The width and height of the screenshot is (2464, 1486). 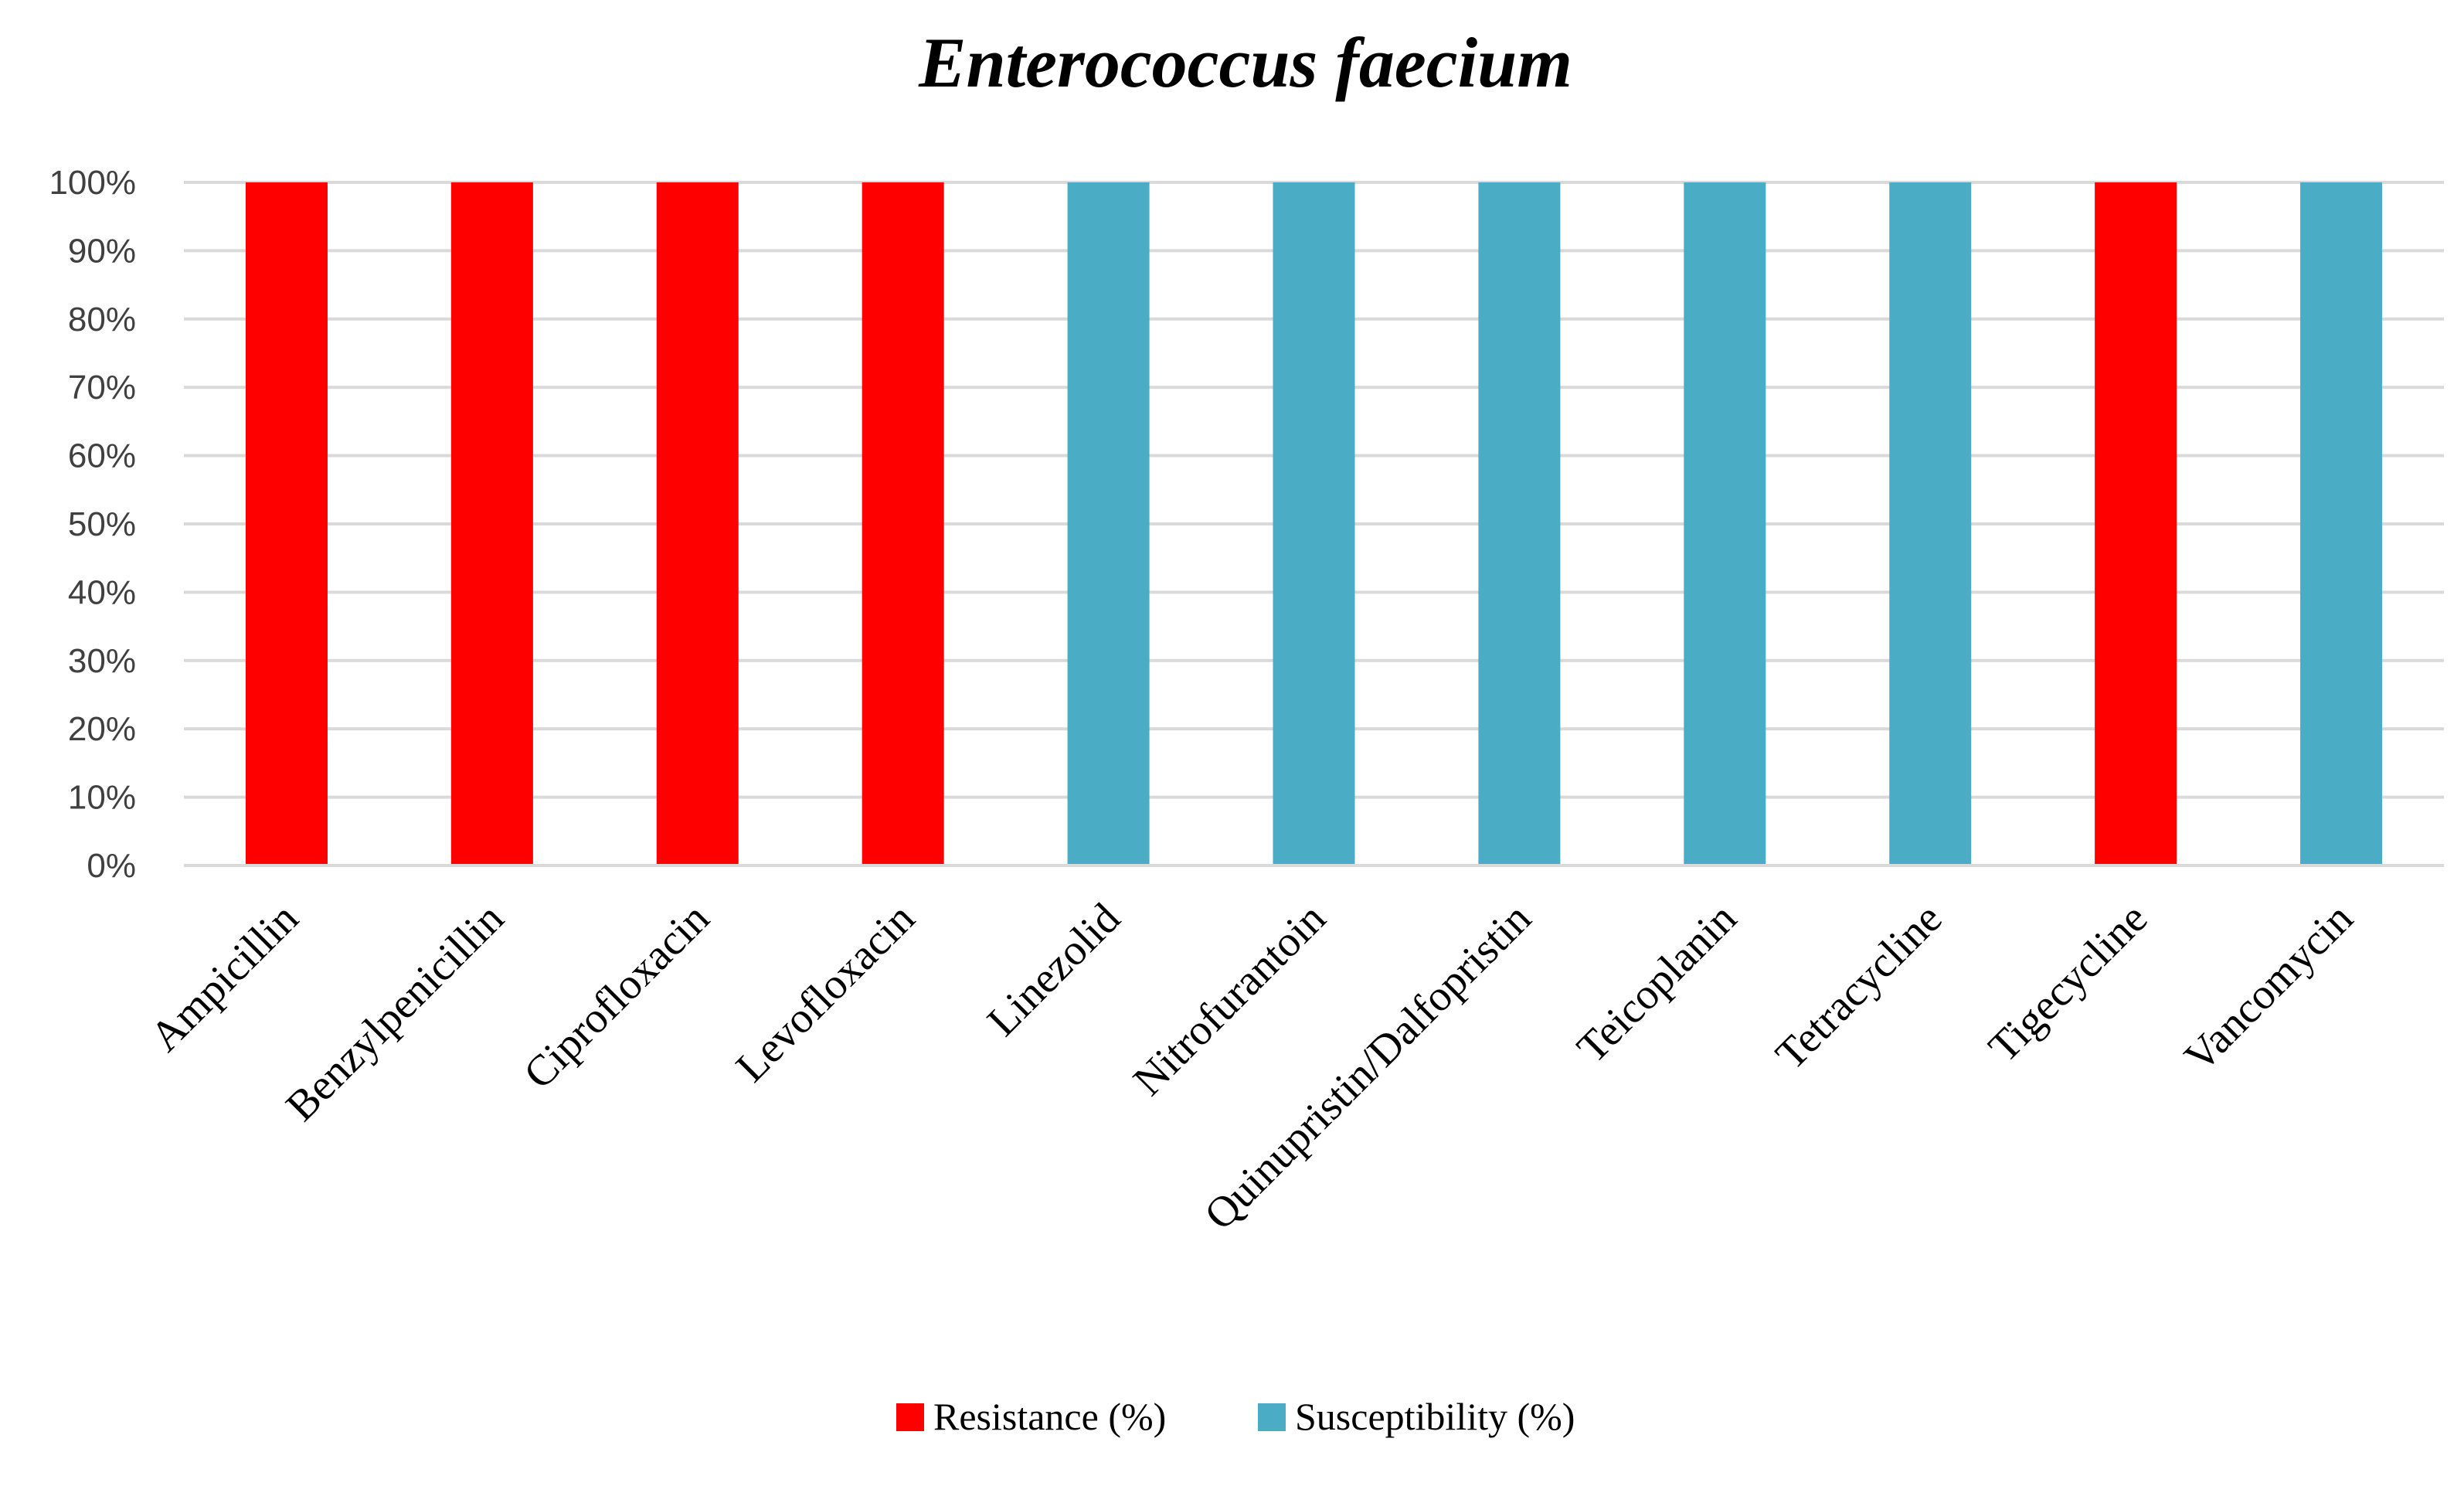 What do you see at coordinates (102, 729) in the screenshot?
I see `y-tick-label: 20%` at bounding box center [102, 729].